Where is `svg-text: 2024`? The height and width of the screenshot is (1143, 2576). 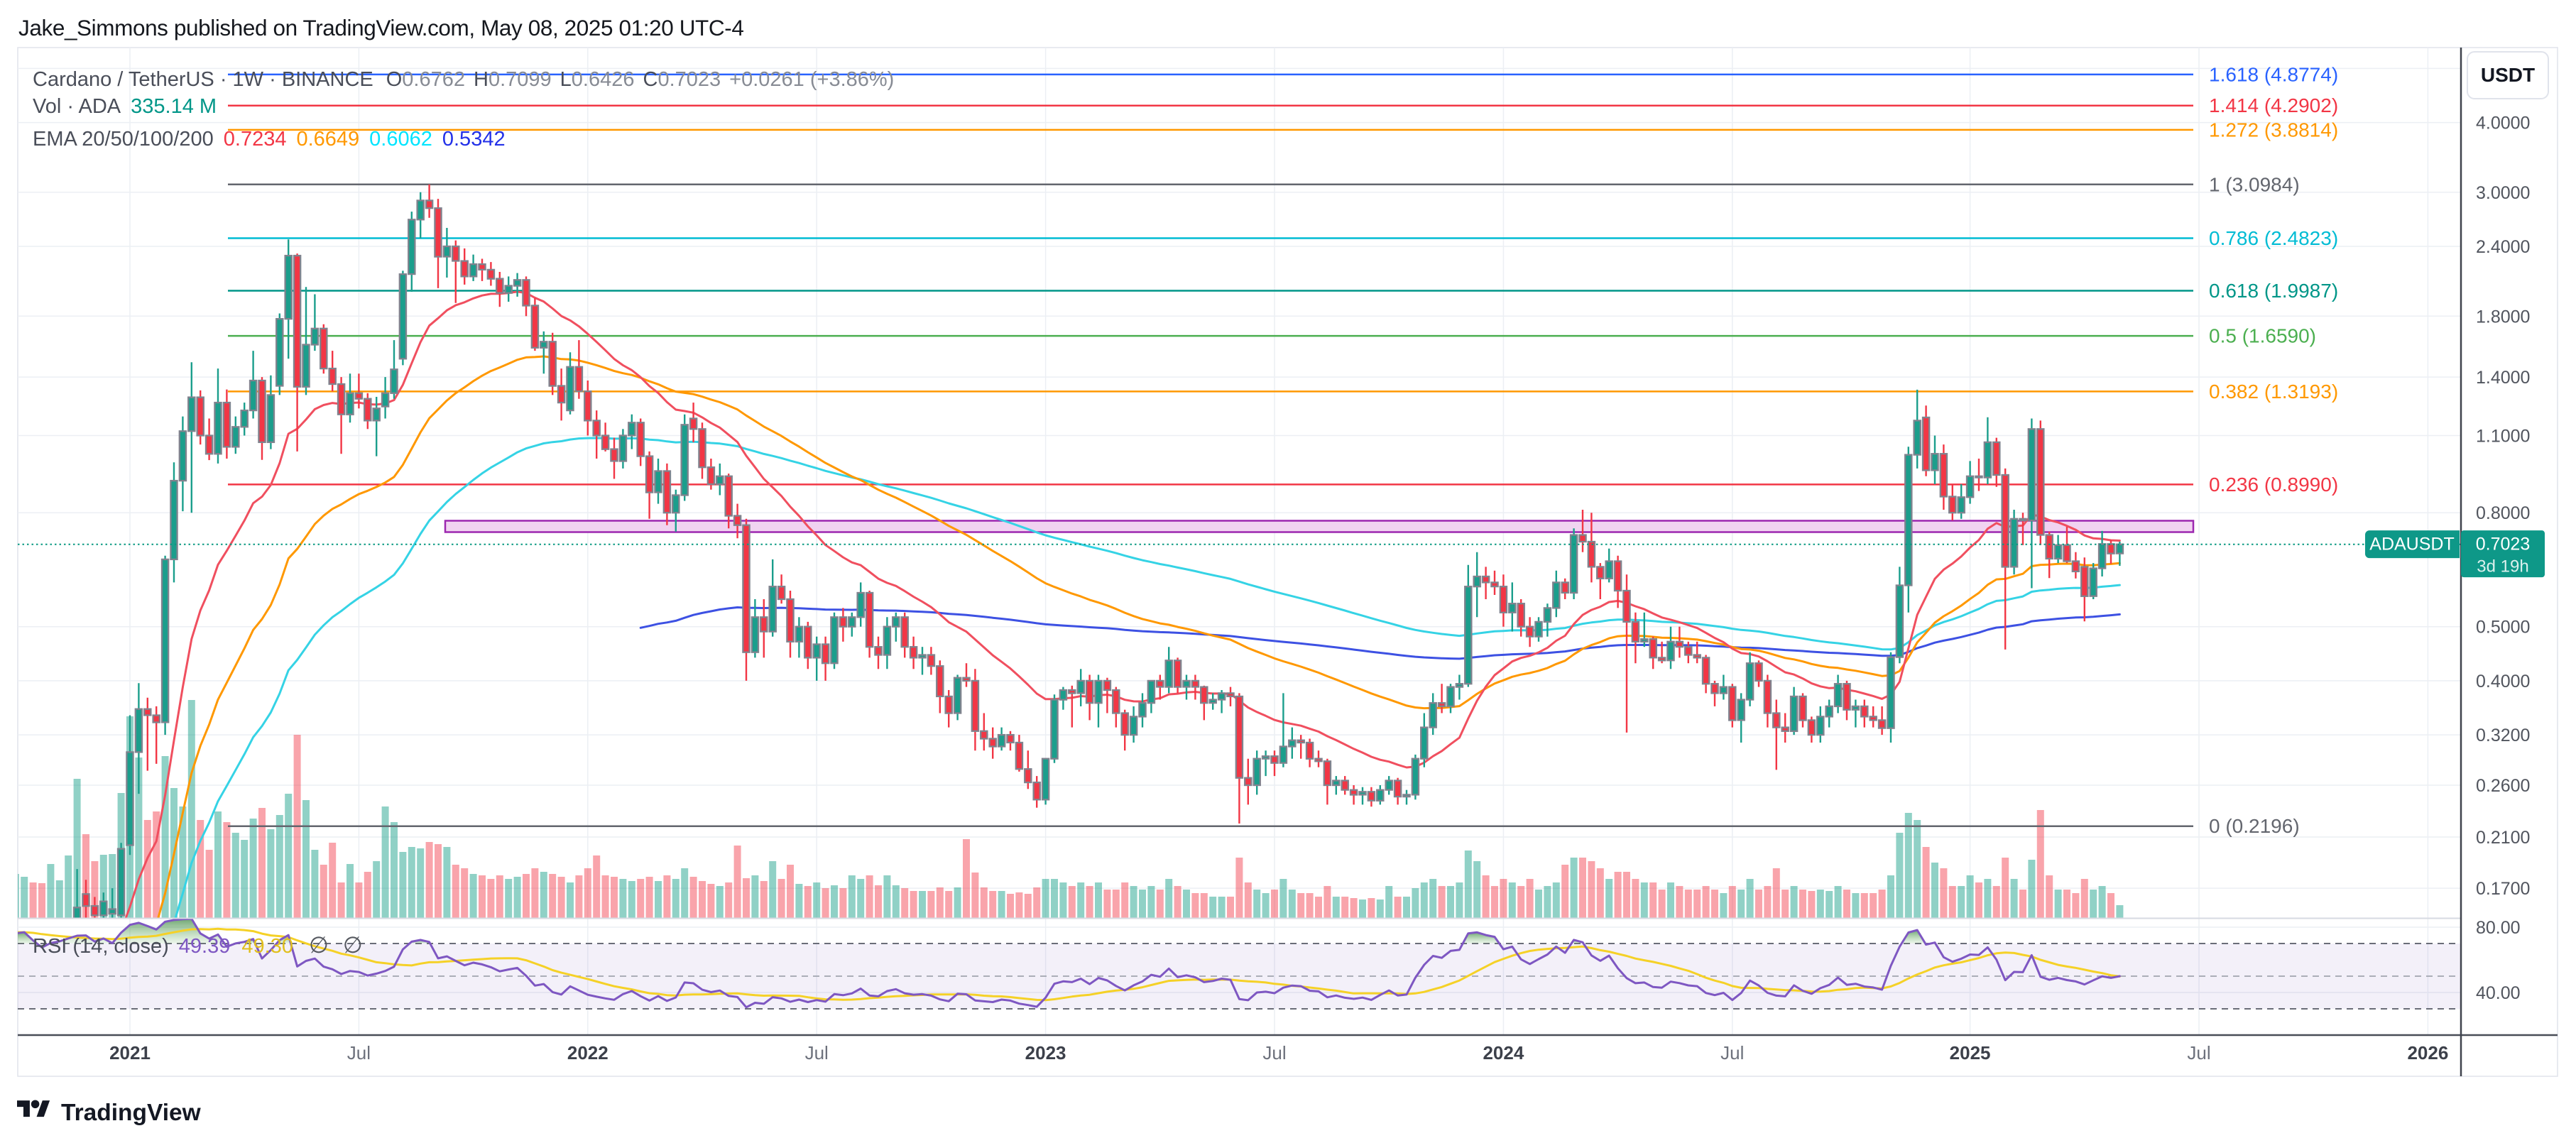
svg-text: 2024 is located at coordinates (1503, 1052).